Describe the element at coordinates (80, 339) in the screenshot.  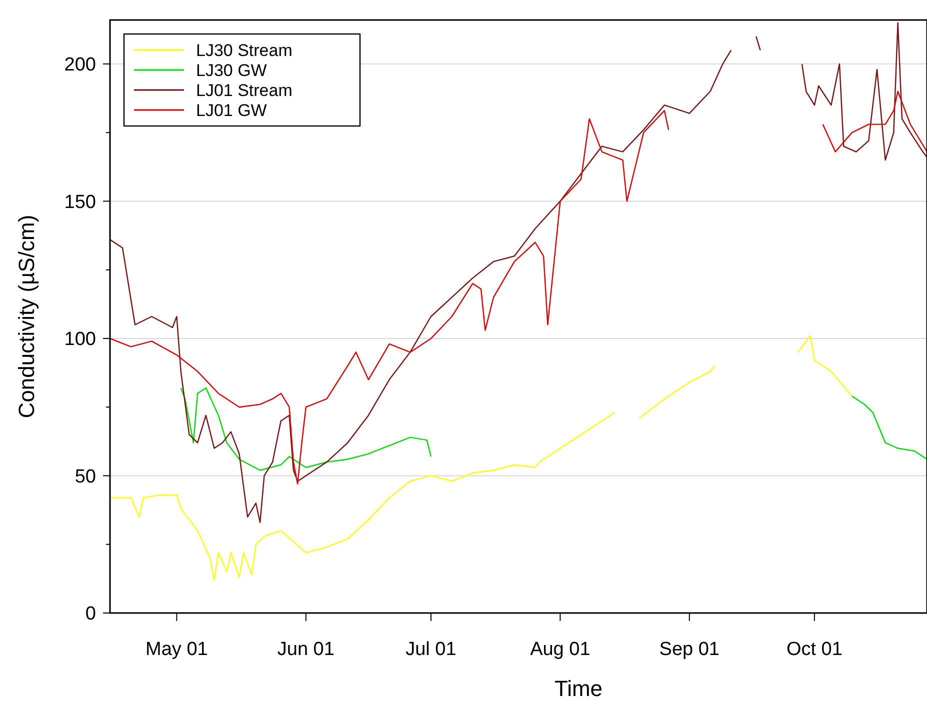
I see `y-tick-label: 100` at that location.